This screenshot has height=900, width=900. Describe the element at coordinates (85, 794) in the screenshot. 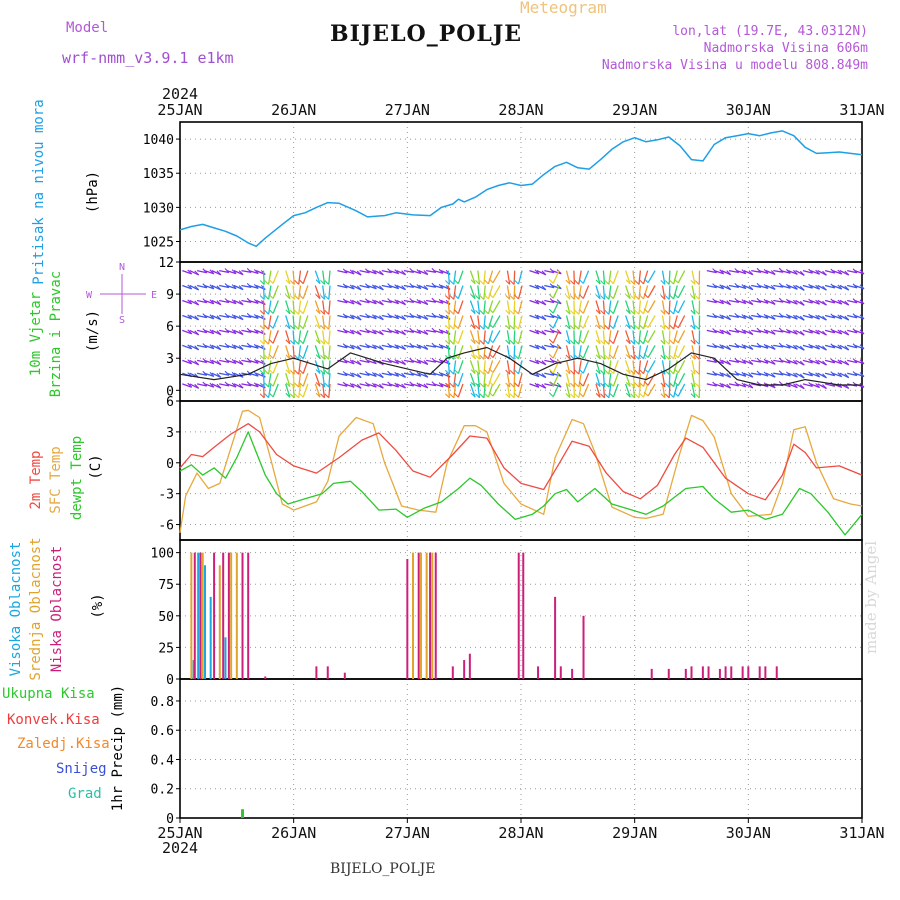

I see `precip-legend-item: Grad` at that location.